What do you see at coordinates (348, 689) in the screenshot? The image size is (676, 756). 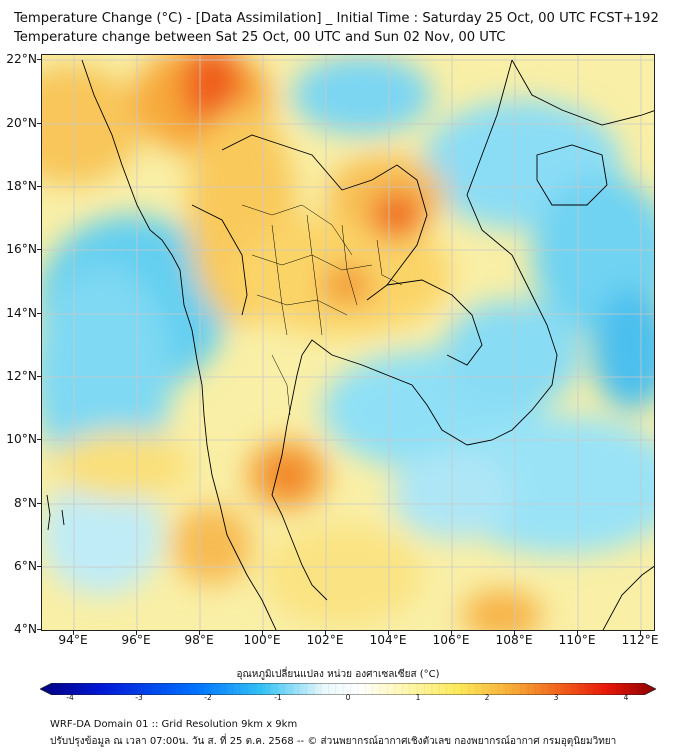 I see `colorbar` at bounding box center [348, 689].